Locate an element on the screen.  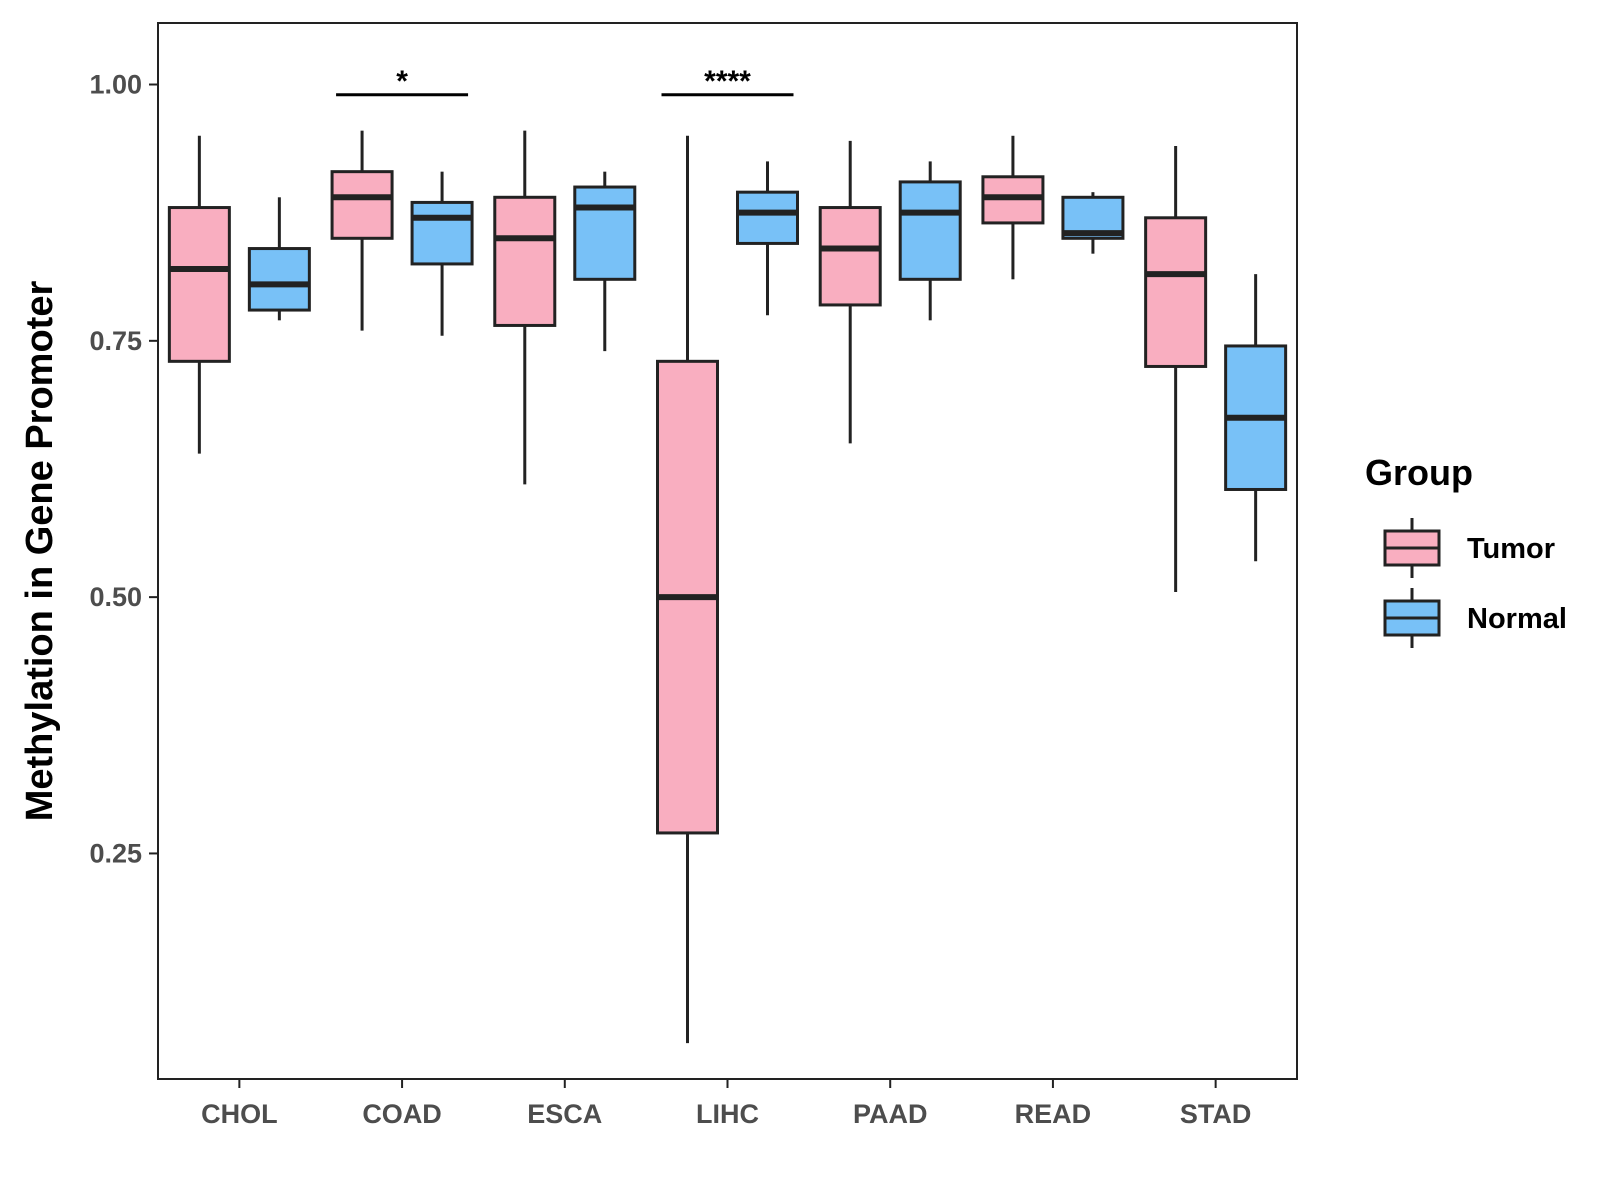
legend-label: Normal is located at coordinates (1517, 619).